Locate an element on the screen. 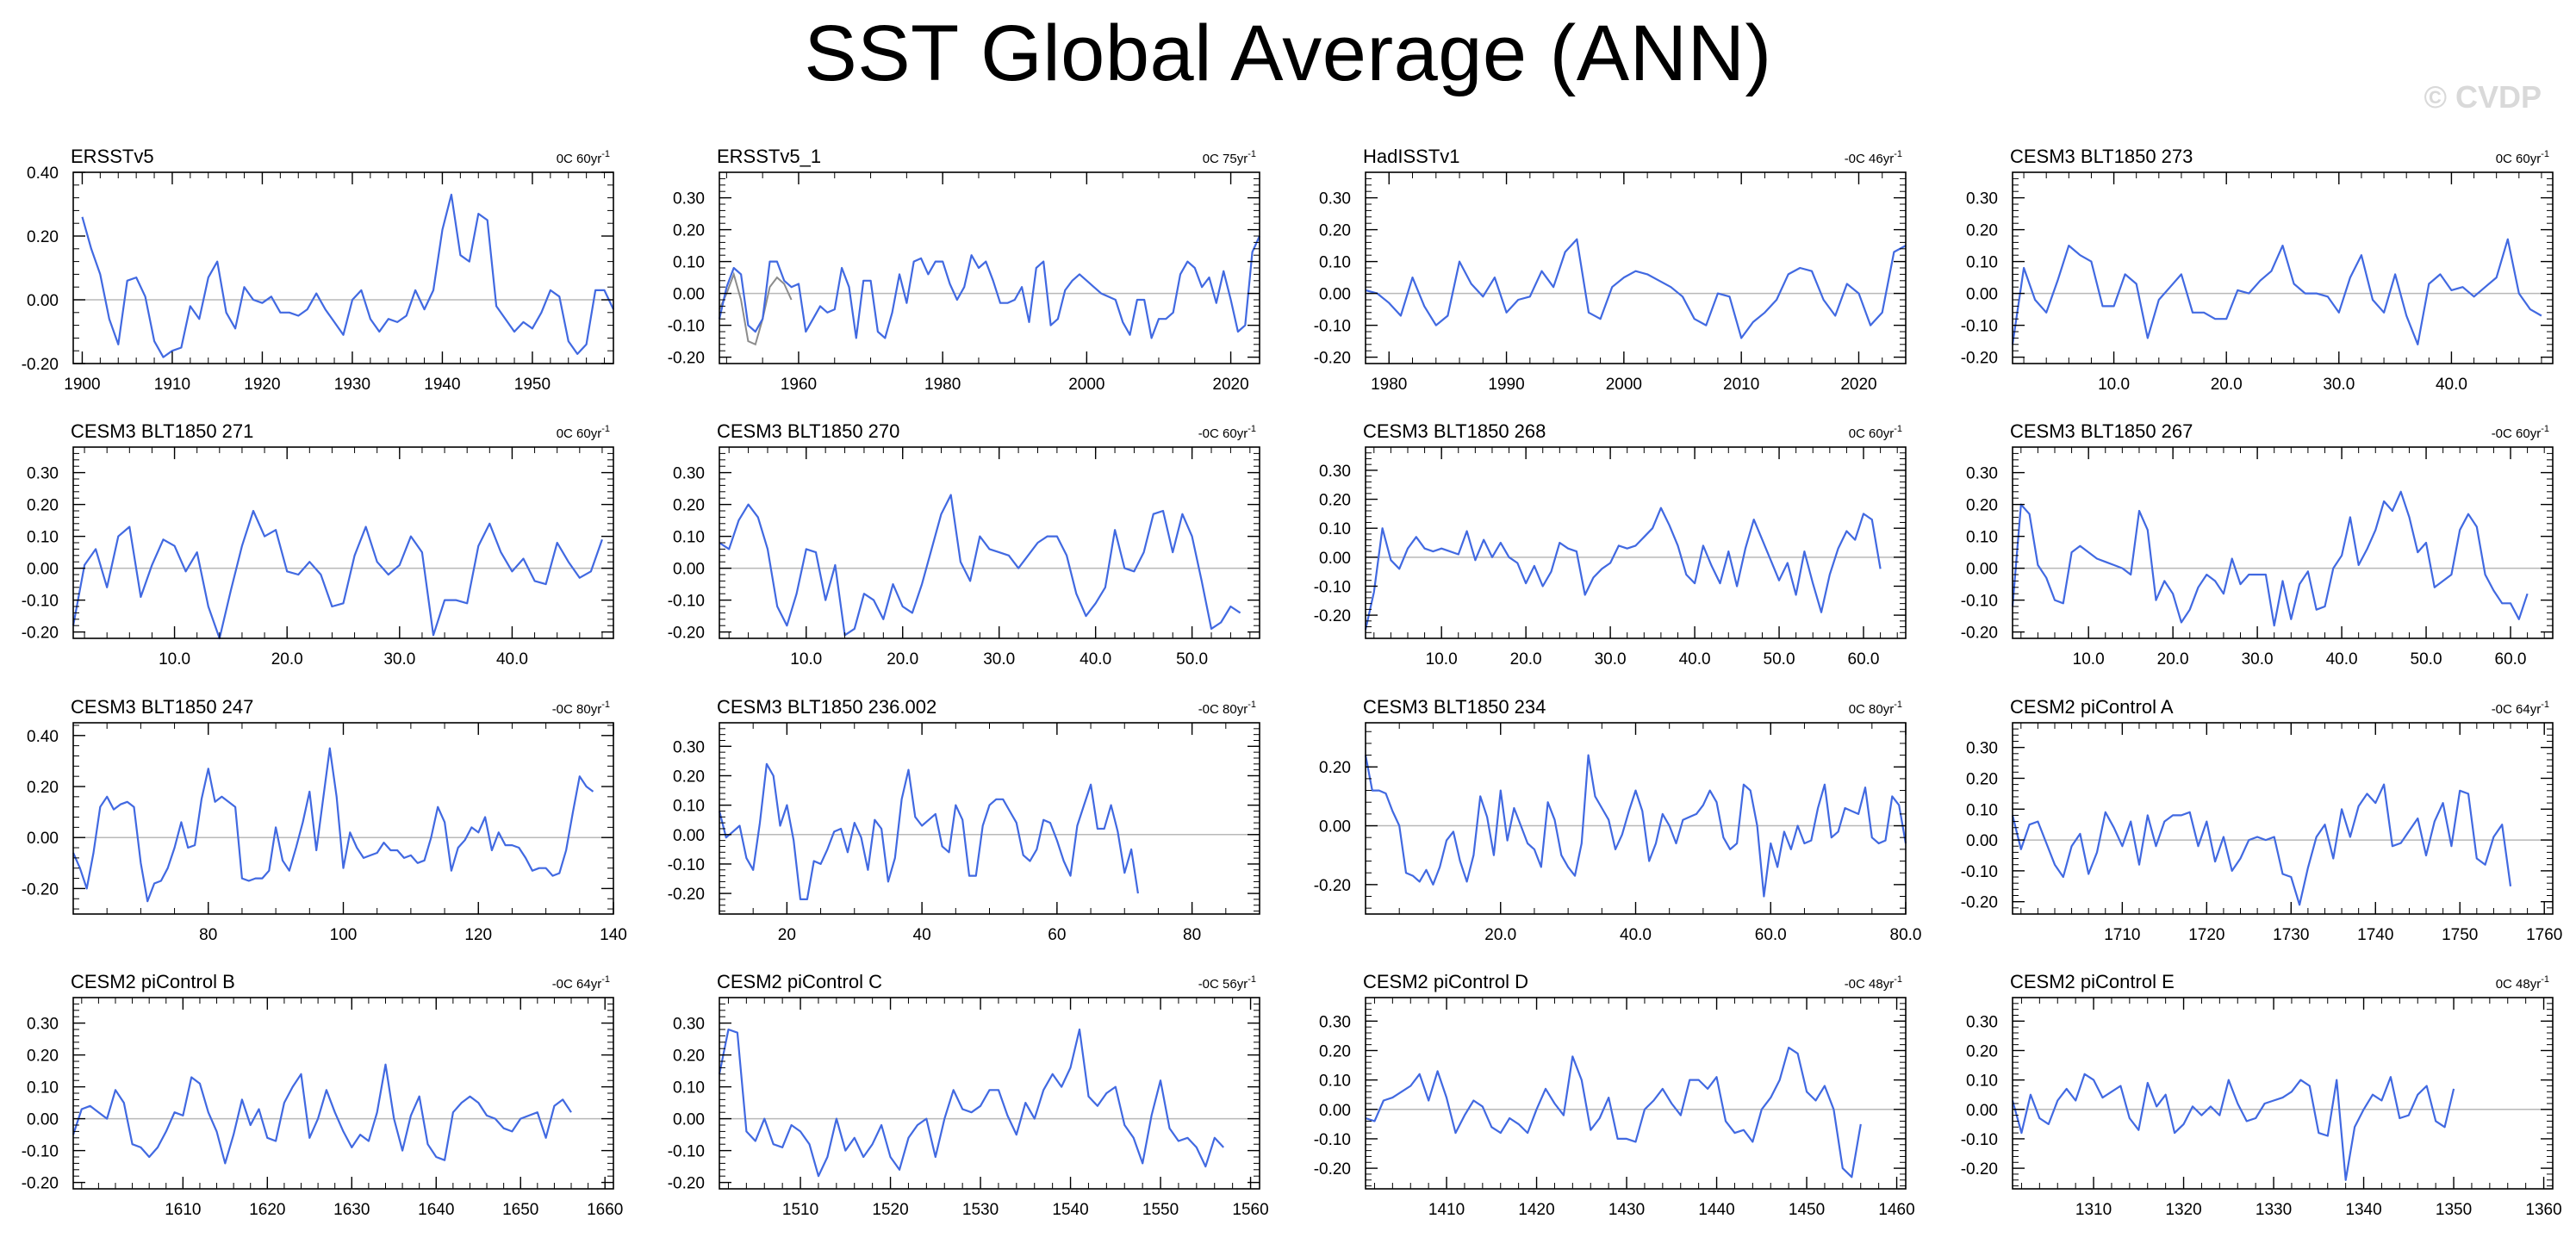 The height and width of the screenshot is (1250, 2576). trend-value: -0C 80yr is located at coordinates (1223, 709).